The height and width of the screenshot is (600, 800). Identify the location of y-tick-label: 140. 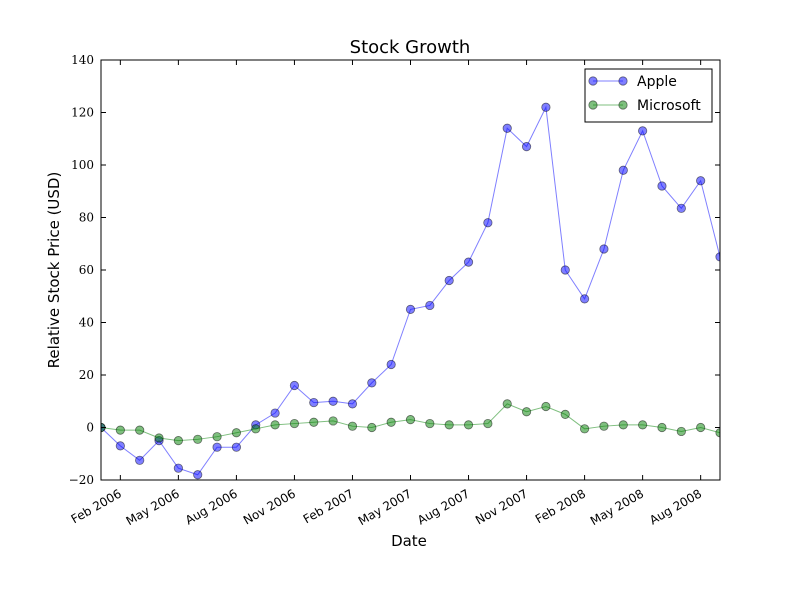
(82, 60).